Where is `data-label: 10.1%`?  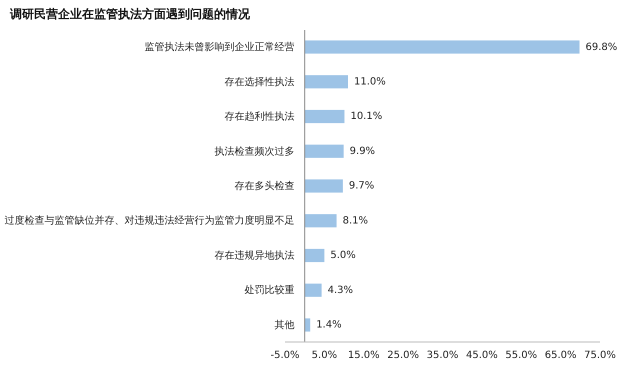 data-label: 10.1% is located at coordinates (366, 116).